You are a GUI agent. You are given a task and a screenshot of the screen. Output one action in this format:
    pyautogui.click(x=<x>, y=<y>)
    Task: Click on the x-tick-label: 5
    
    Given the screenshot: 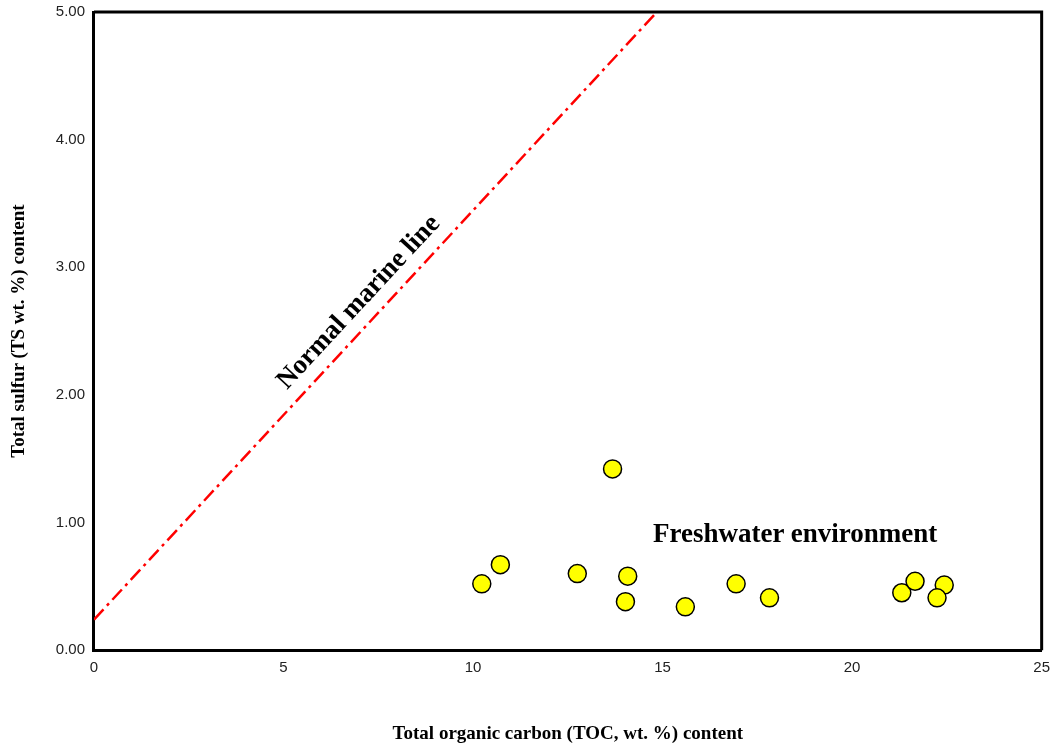 What is the action you would take?
    pyautogui.click(x=283, y=667)
    